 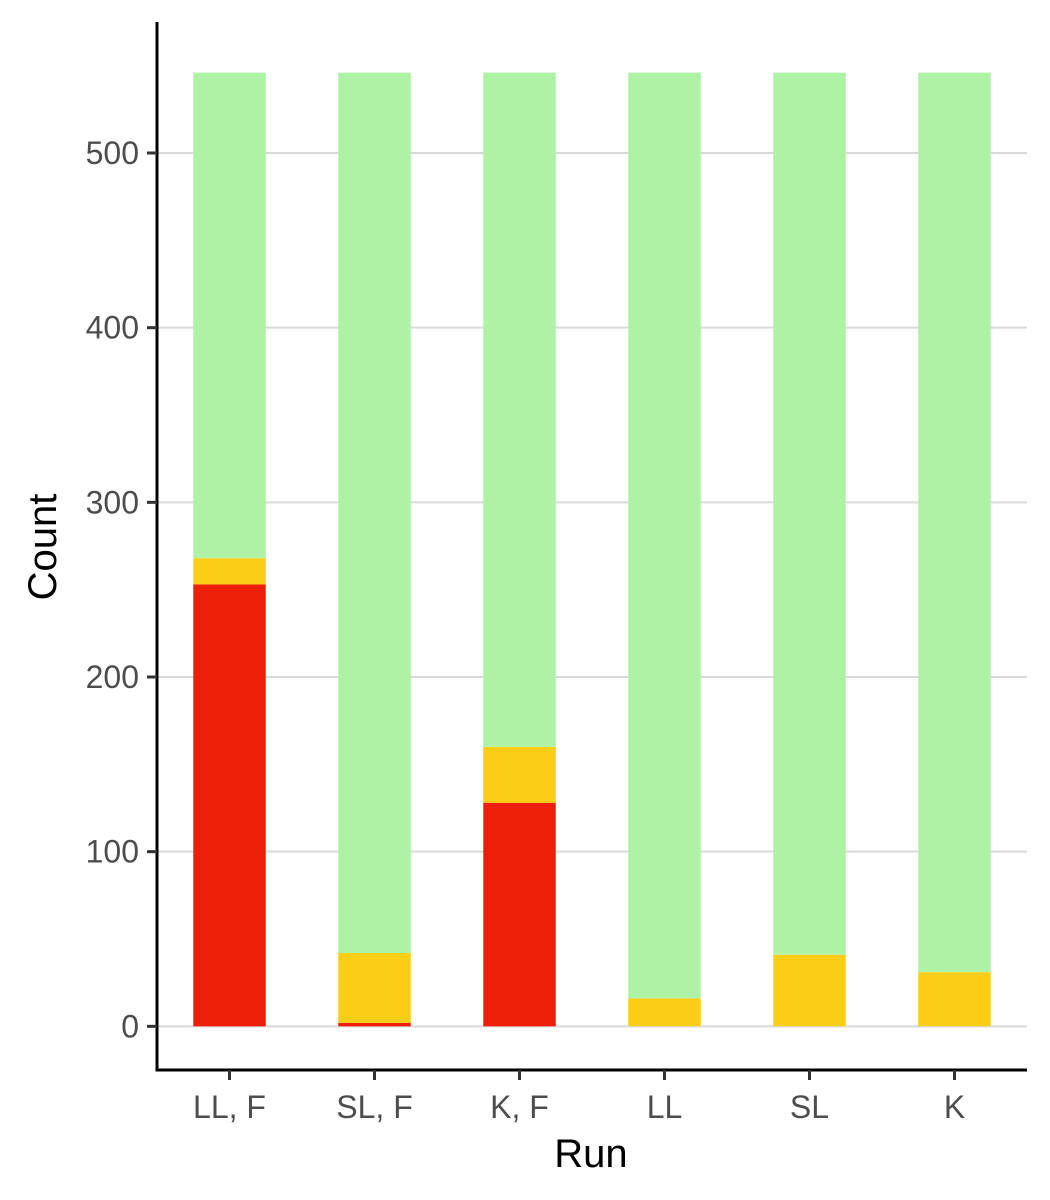 What do you see at coordinates (112, 852) in the screenshot?
I see `y-tick-label-100: 100` at bounding box center [112, 852].